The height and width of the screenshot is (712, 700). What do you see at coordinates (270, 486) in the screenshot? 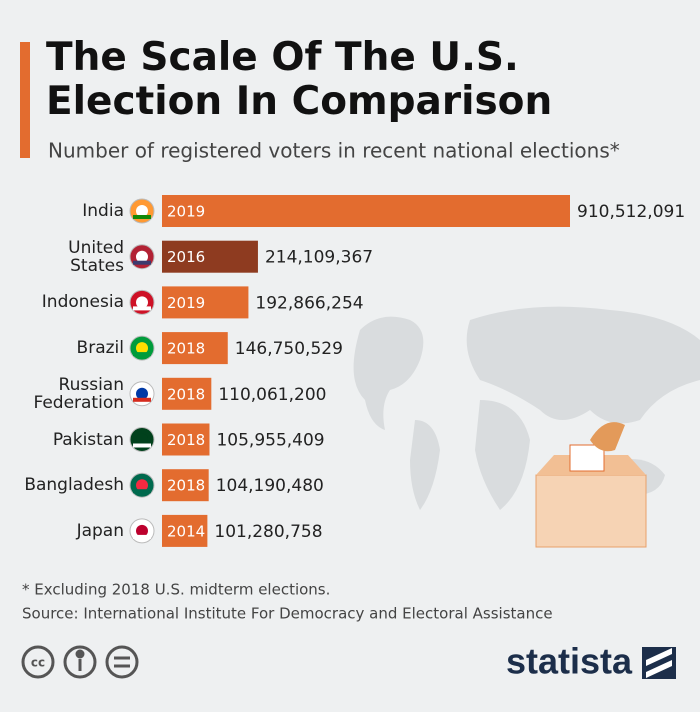
I see `value-label: 104,190,480` at bounding box center [270, 486].